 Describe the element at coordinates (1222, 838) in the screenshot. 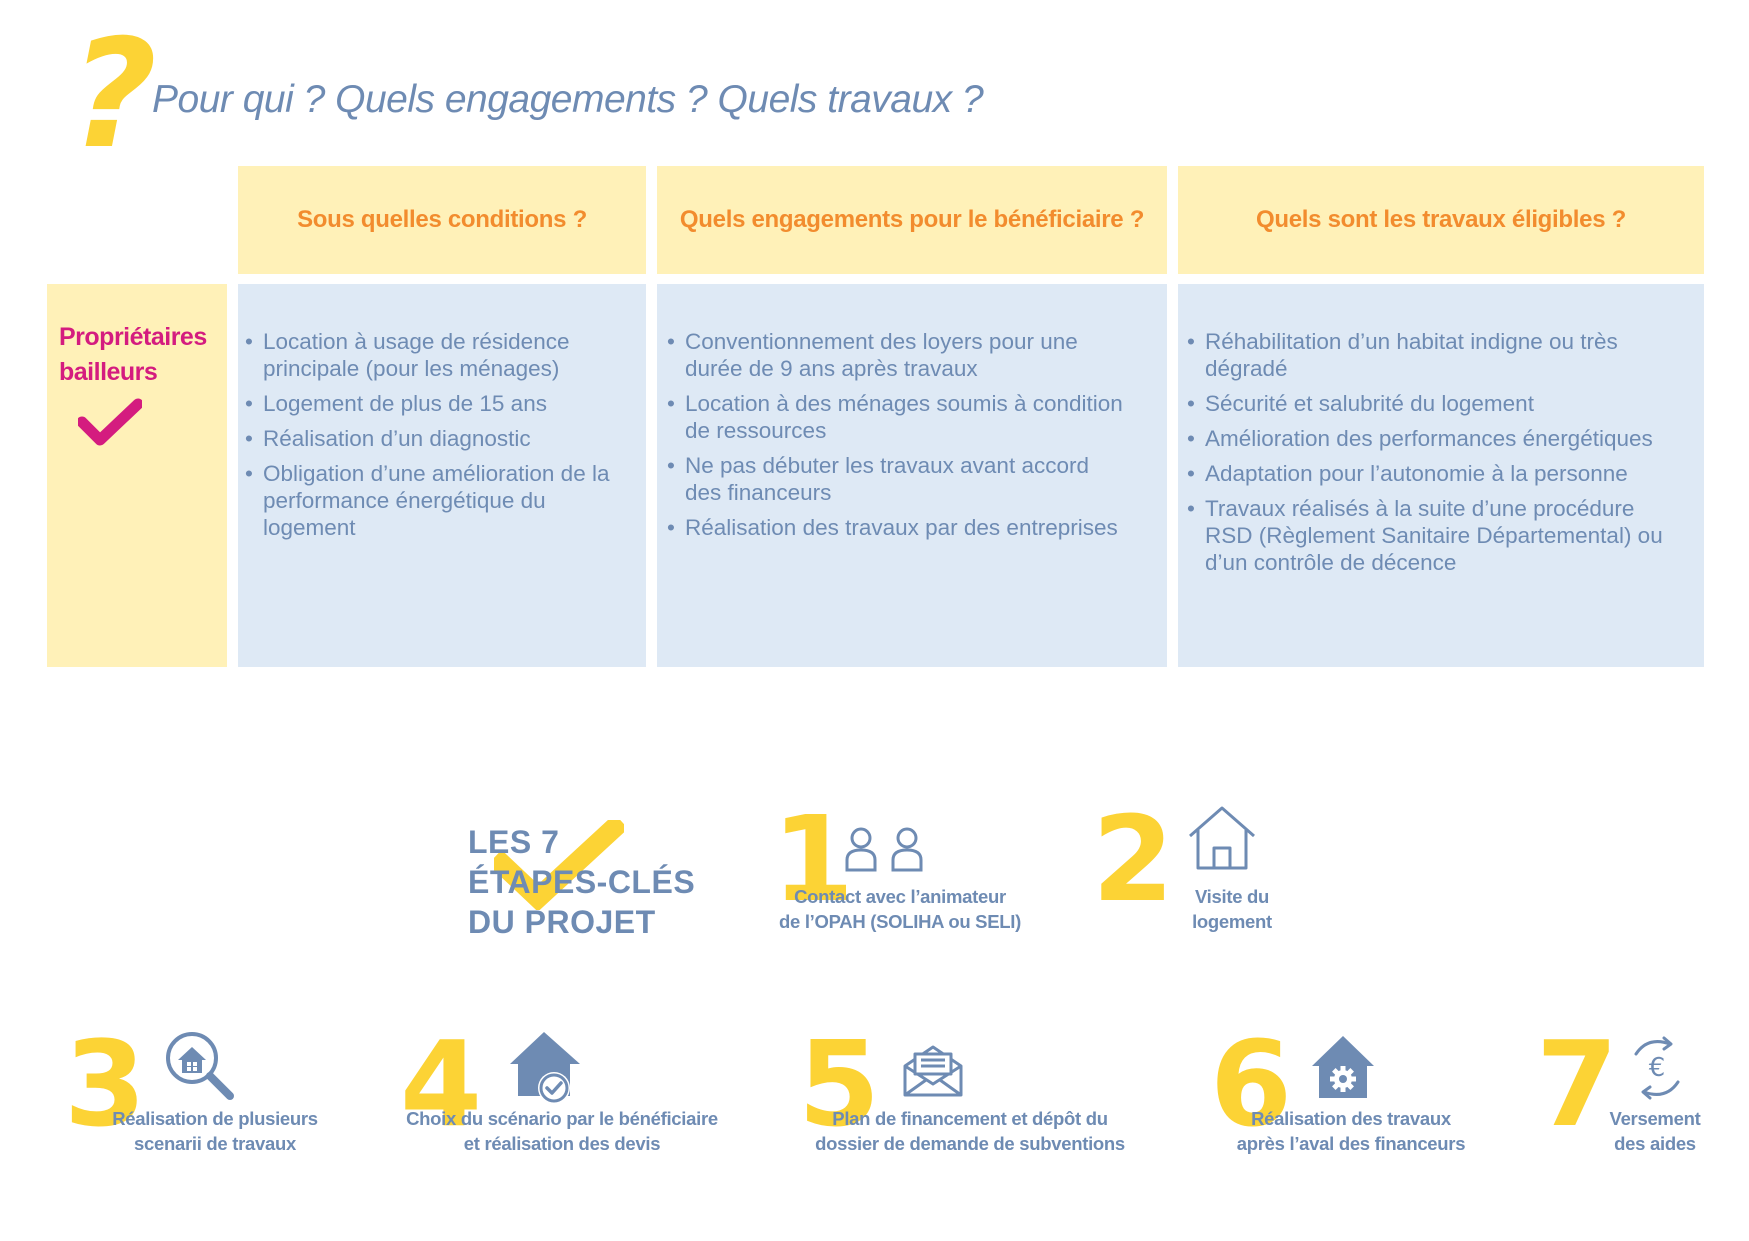

I see `house-icon` at that location.